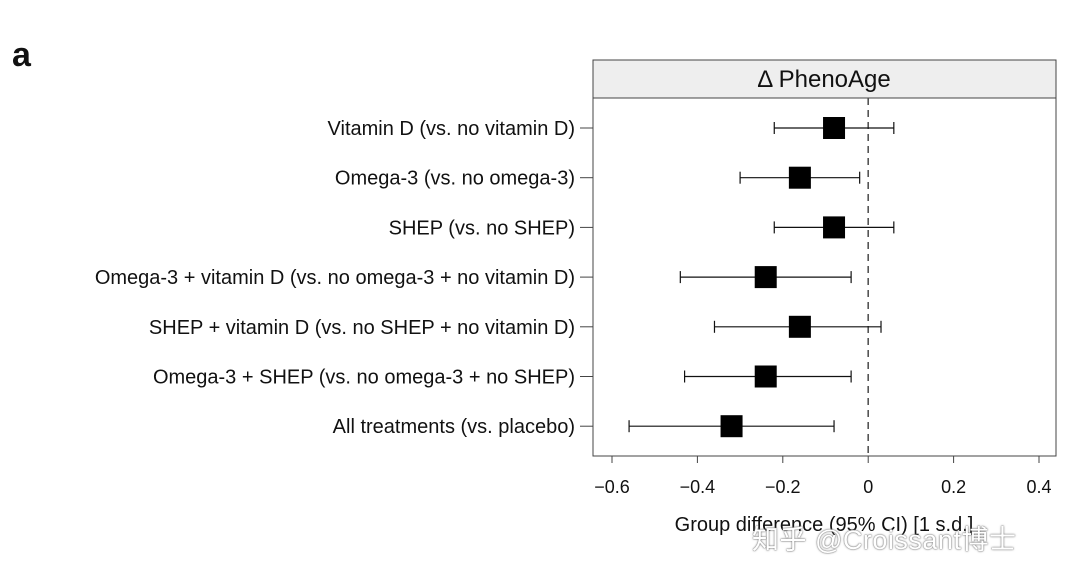 This screenshot has height=581, width=1080. What do you see at coordinates (698, 487) in the screenshot?
I see `x-tick-label: −0.4` at bounding box center [698, 487].